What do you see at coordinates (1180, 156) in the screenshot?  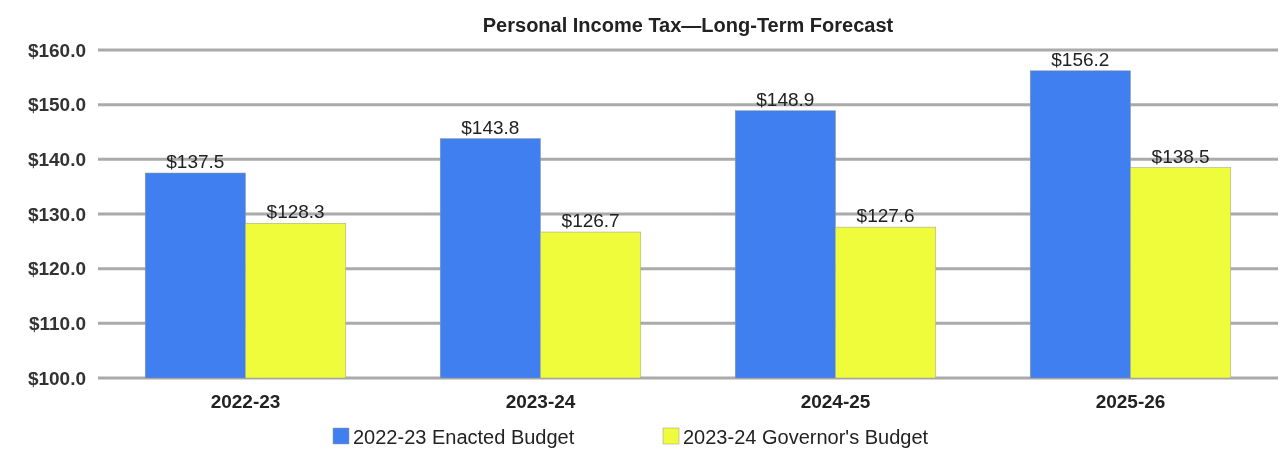 I see `data-label: $138.5` at bounding box center [1180, 156].